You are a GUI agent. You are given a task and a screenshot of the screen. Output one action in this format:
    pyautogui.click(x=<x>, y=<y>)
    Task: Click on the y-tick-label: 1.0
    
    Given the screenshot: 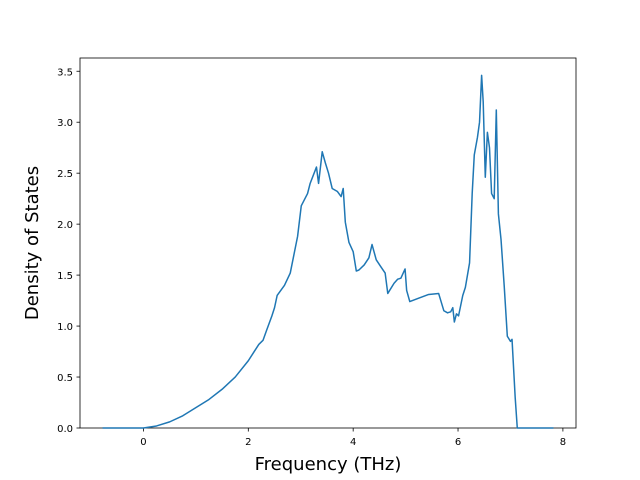 What is the action you would take?
    pyautogui.click(x=65, y=327)
    